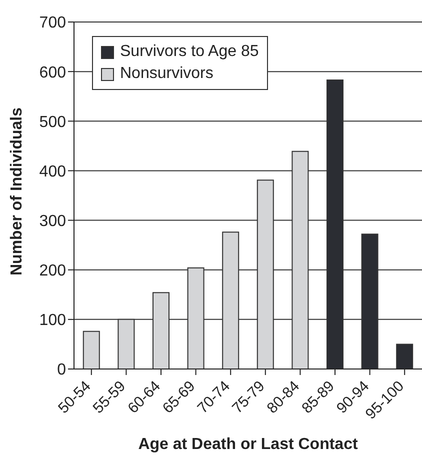 The image size is (422, 459). I want to click on y-tick-label: 600, so click(52, 73).